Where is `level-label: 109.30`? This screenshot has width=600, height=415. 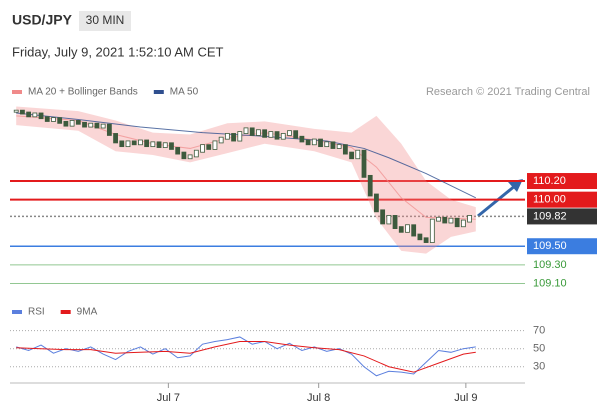 level-label: 109.30 is located at coordinates (550, 265).